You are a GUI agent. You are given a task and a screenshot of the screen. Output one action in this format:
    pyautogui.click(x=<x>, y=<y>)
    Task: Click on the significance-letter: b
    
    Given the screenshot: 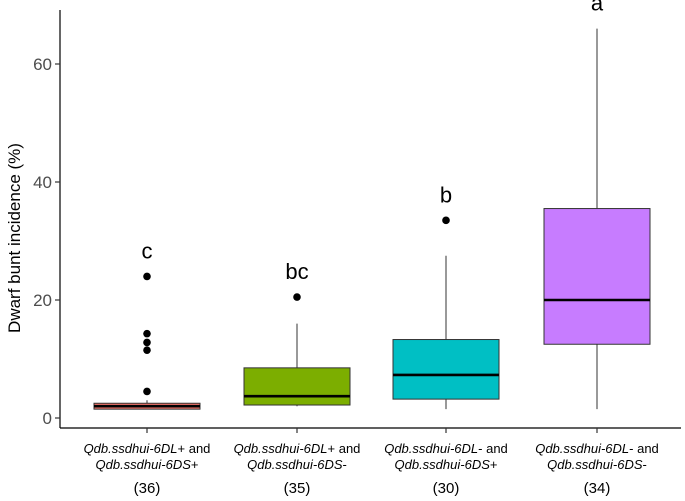 What is the action you would take?
    pyautogui.click(x=446, y=194)
    